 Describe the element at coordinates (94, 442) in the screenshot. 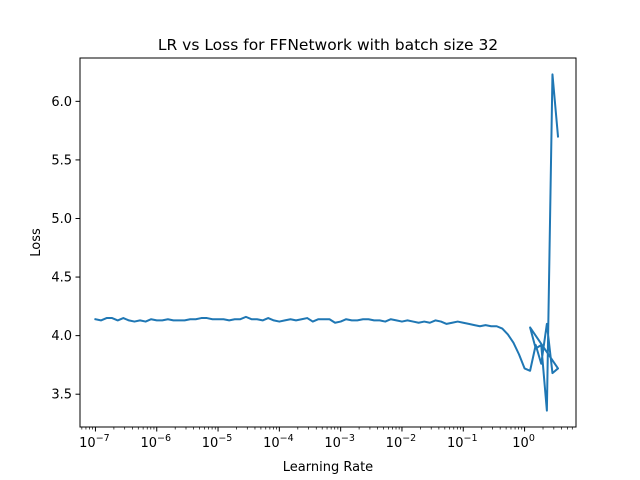

I see `x-tick-label: 10⁻⁷` at that location.